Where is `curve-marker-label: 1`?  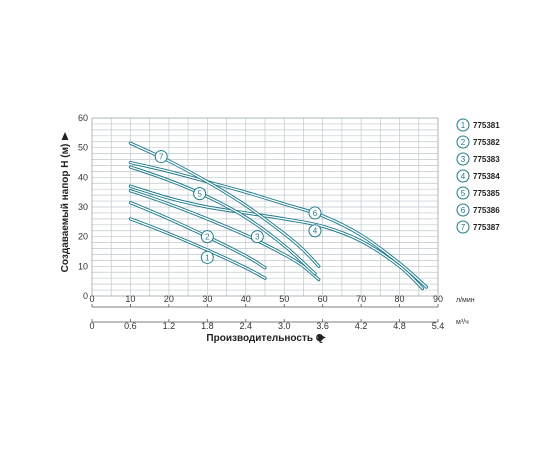 curve-marker-label: 1 is located at coordinates (207, 257).